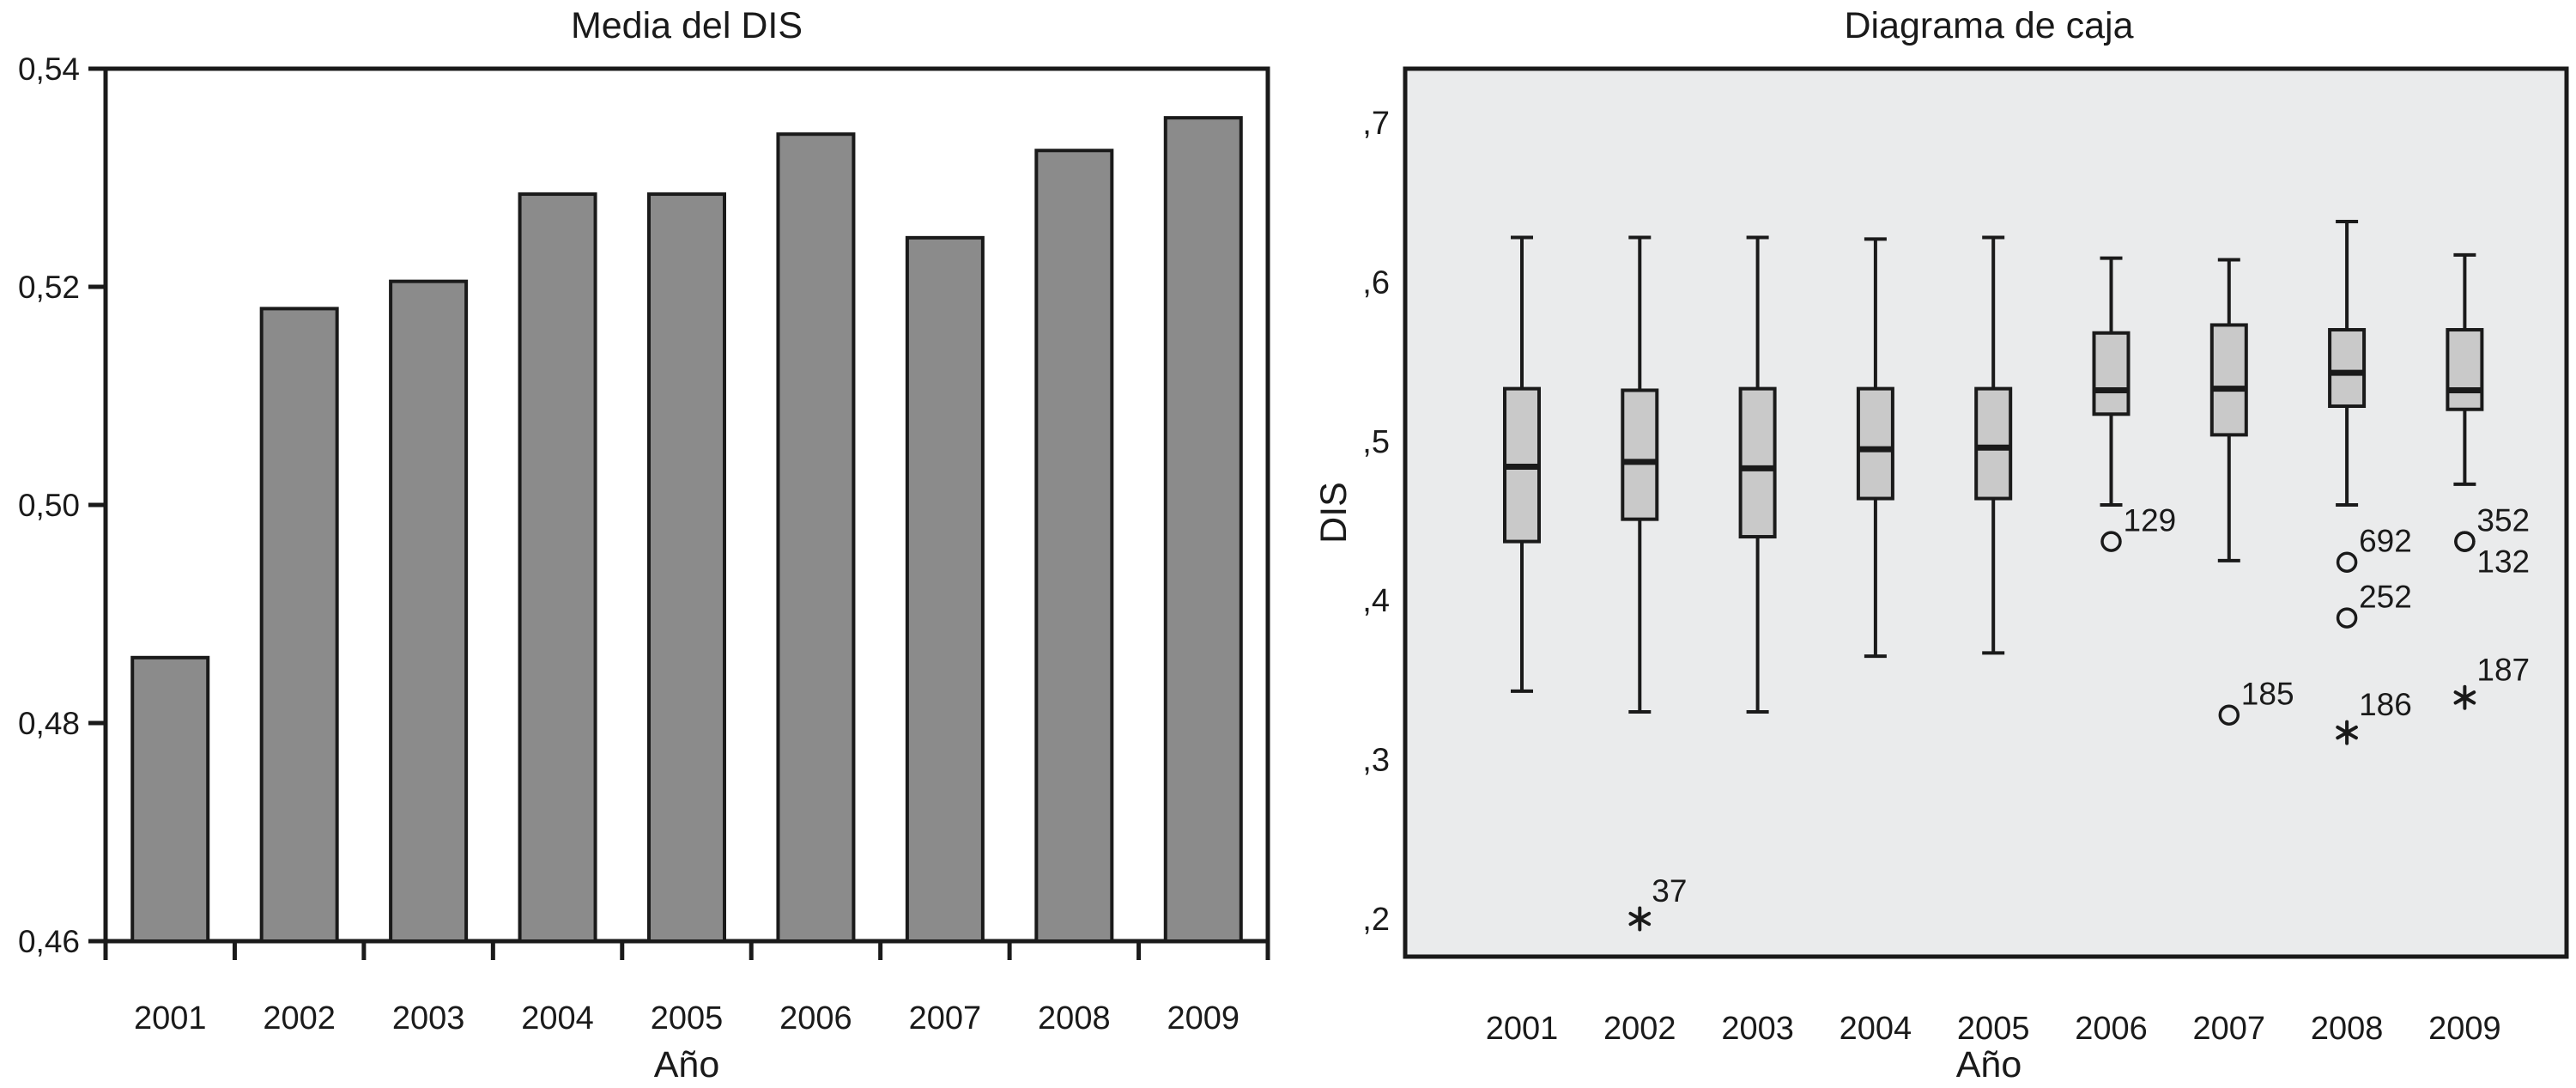 The image size is (2576, 1088). Describe the element at coordinates (687, 25) in the screenshot. I see `bar-chart-title: Media del DIS` at that location.